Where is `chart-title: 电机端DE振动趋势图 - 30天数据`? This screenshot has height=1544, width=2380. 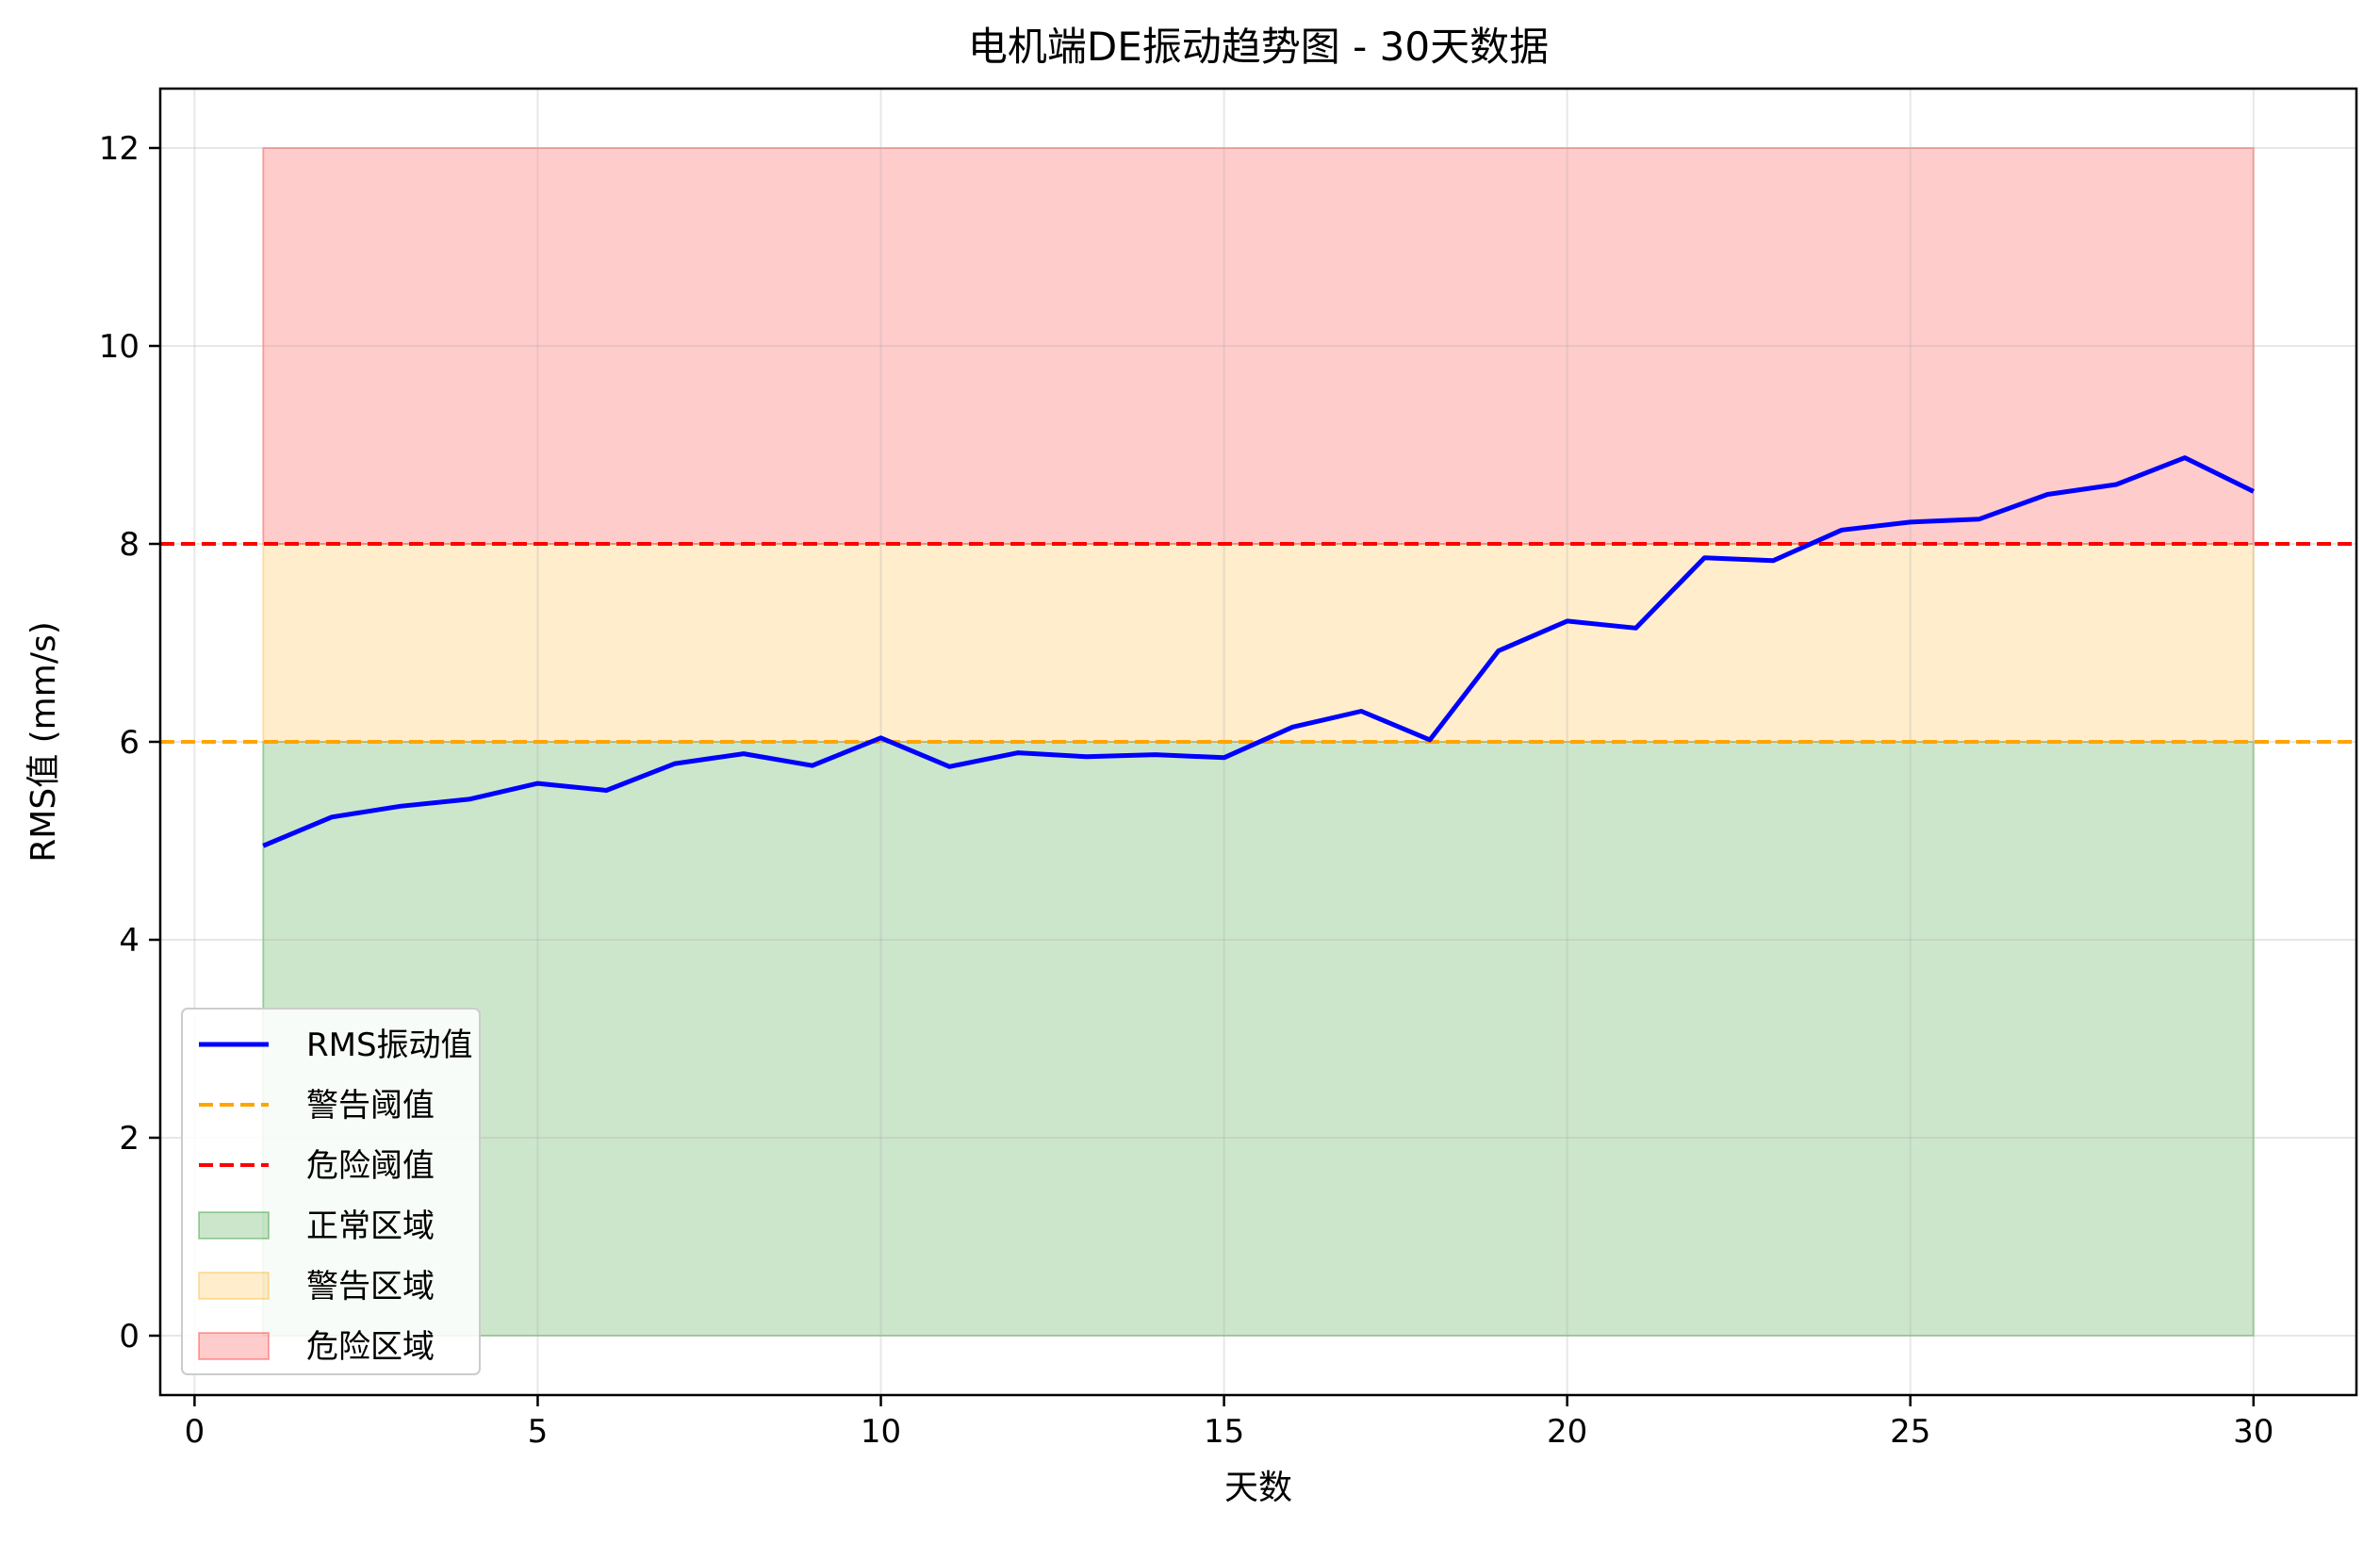 chart-title: 电机端DE振动趋势图 - 30天数据 is located at coordinates (1258, 47).